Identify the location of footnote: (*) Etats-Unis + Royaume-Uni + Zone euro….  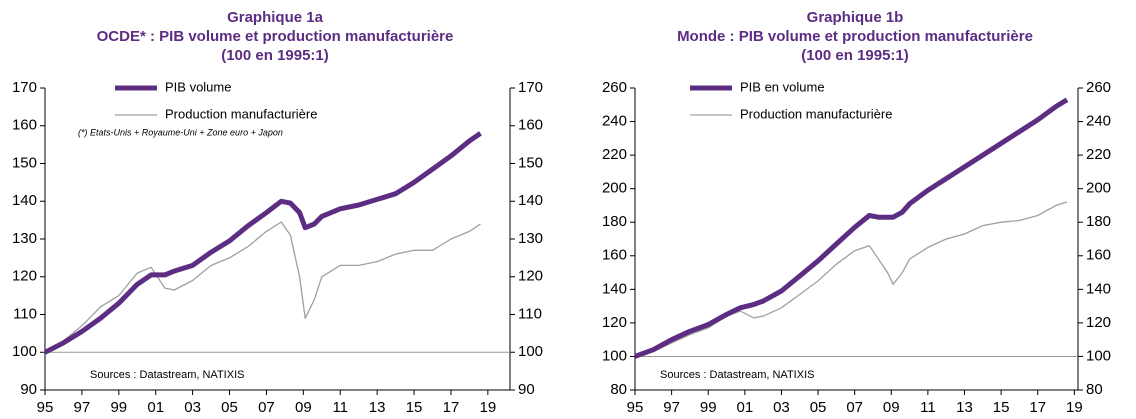
(180, 132).